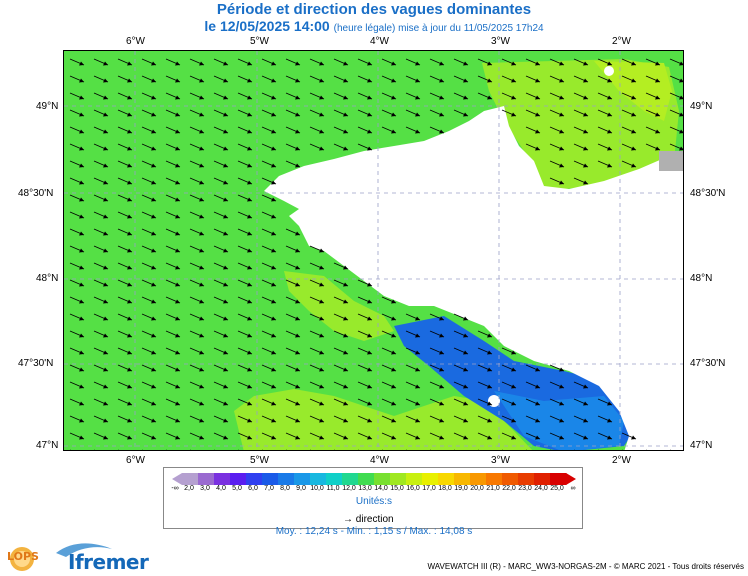  What do you see at coordinates (381, 488) in the screenshot?
I see `colorbar-tick-label: 14,0` at bounding box center [381, 488].